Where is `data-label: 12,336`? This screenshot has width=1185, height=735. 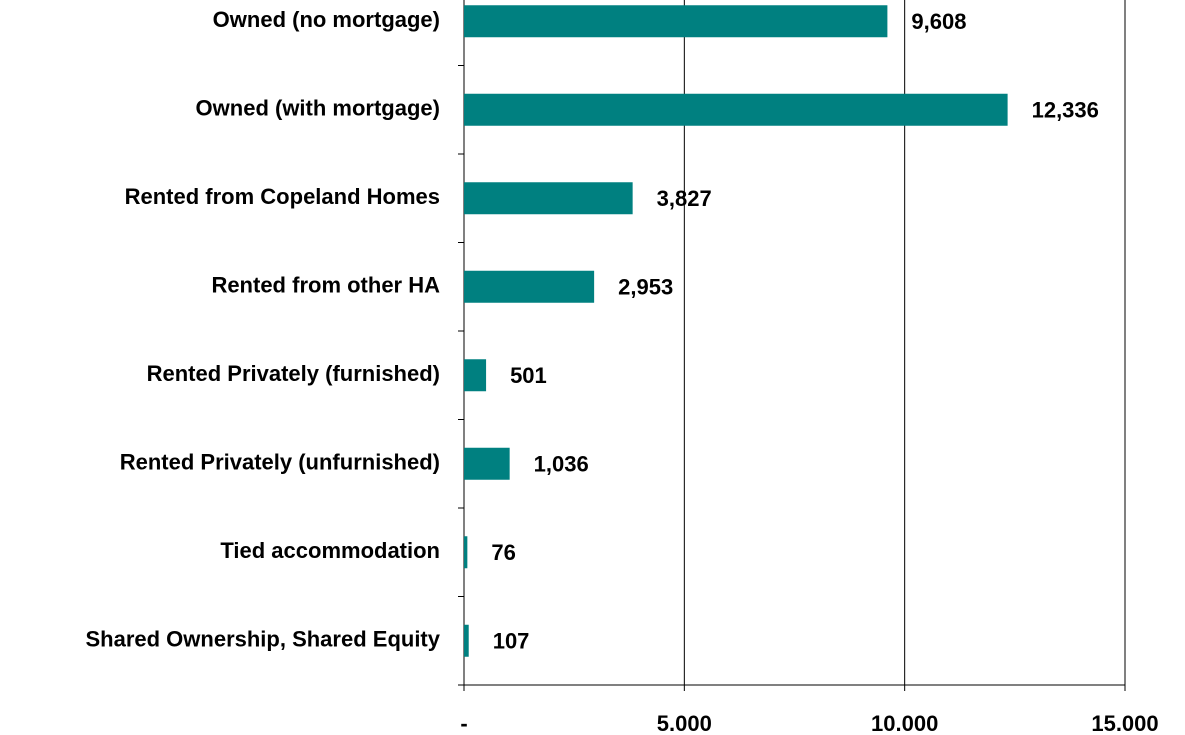
data-label: 12,336 is located at coordinates (1065, 110).